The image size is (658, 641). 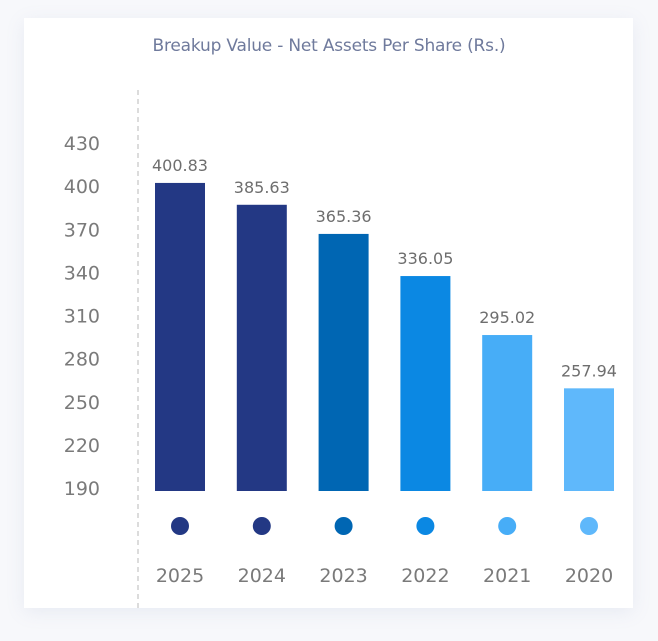 What do you see at coordinates (262, 576) in the screenshot?
I see `x-label-2024: 2024` at bounding box center [262, 576].